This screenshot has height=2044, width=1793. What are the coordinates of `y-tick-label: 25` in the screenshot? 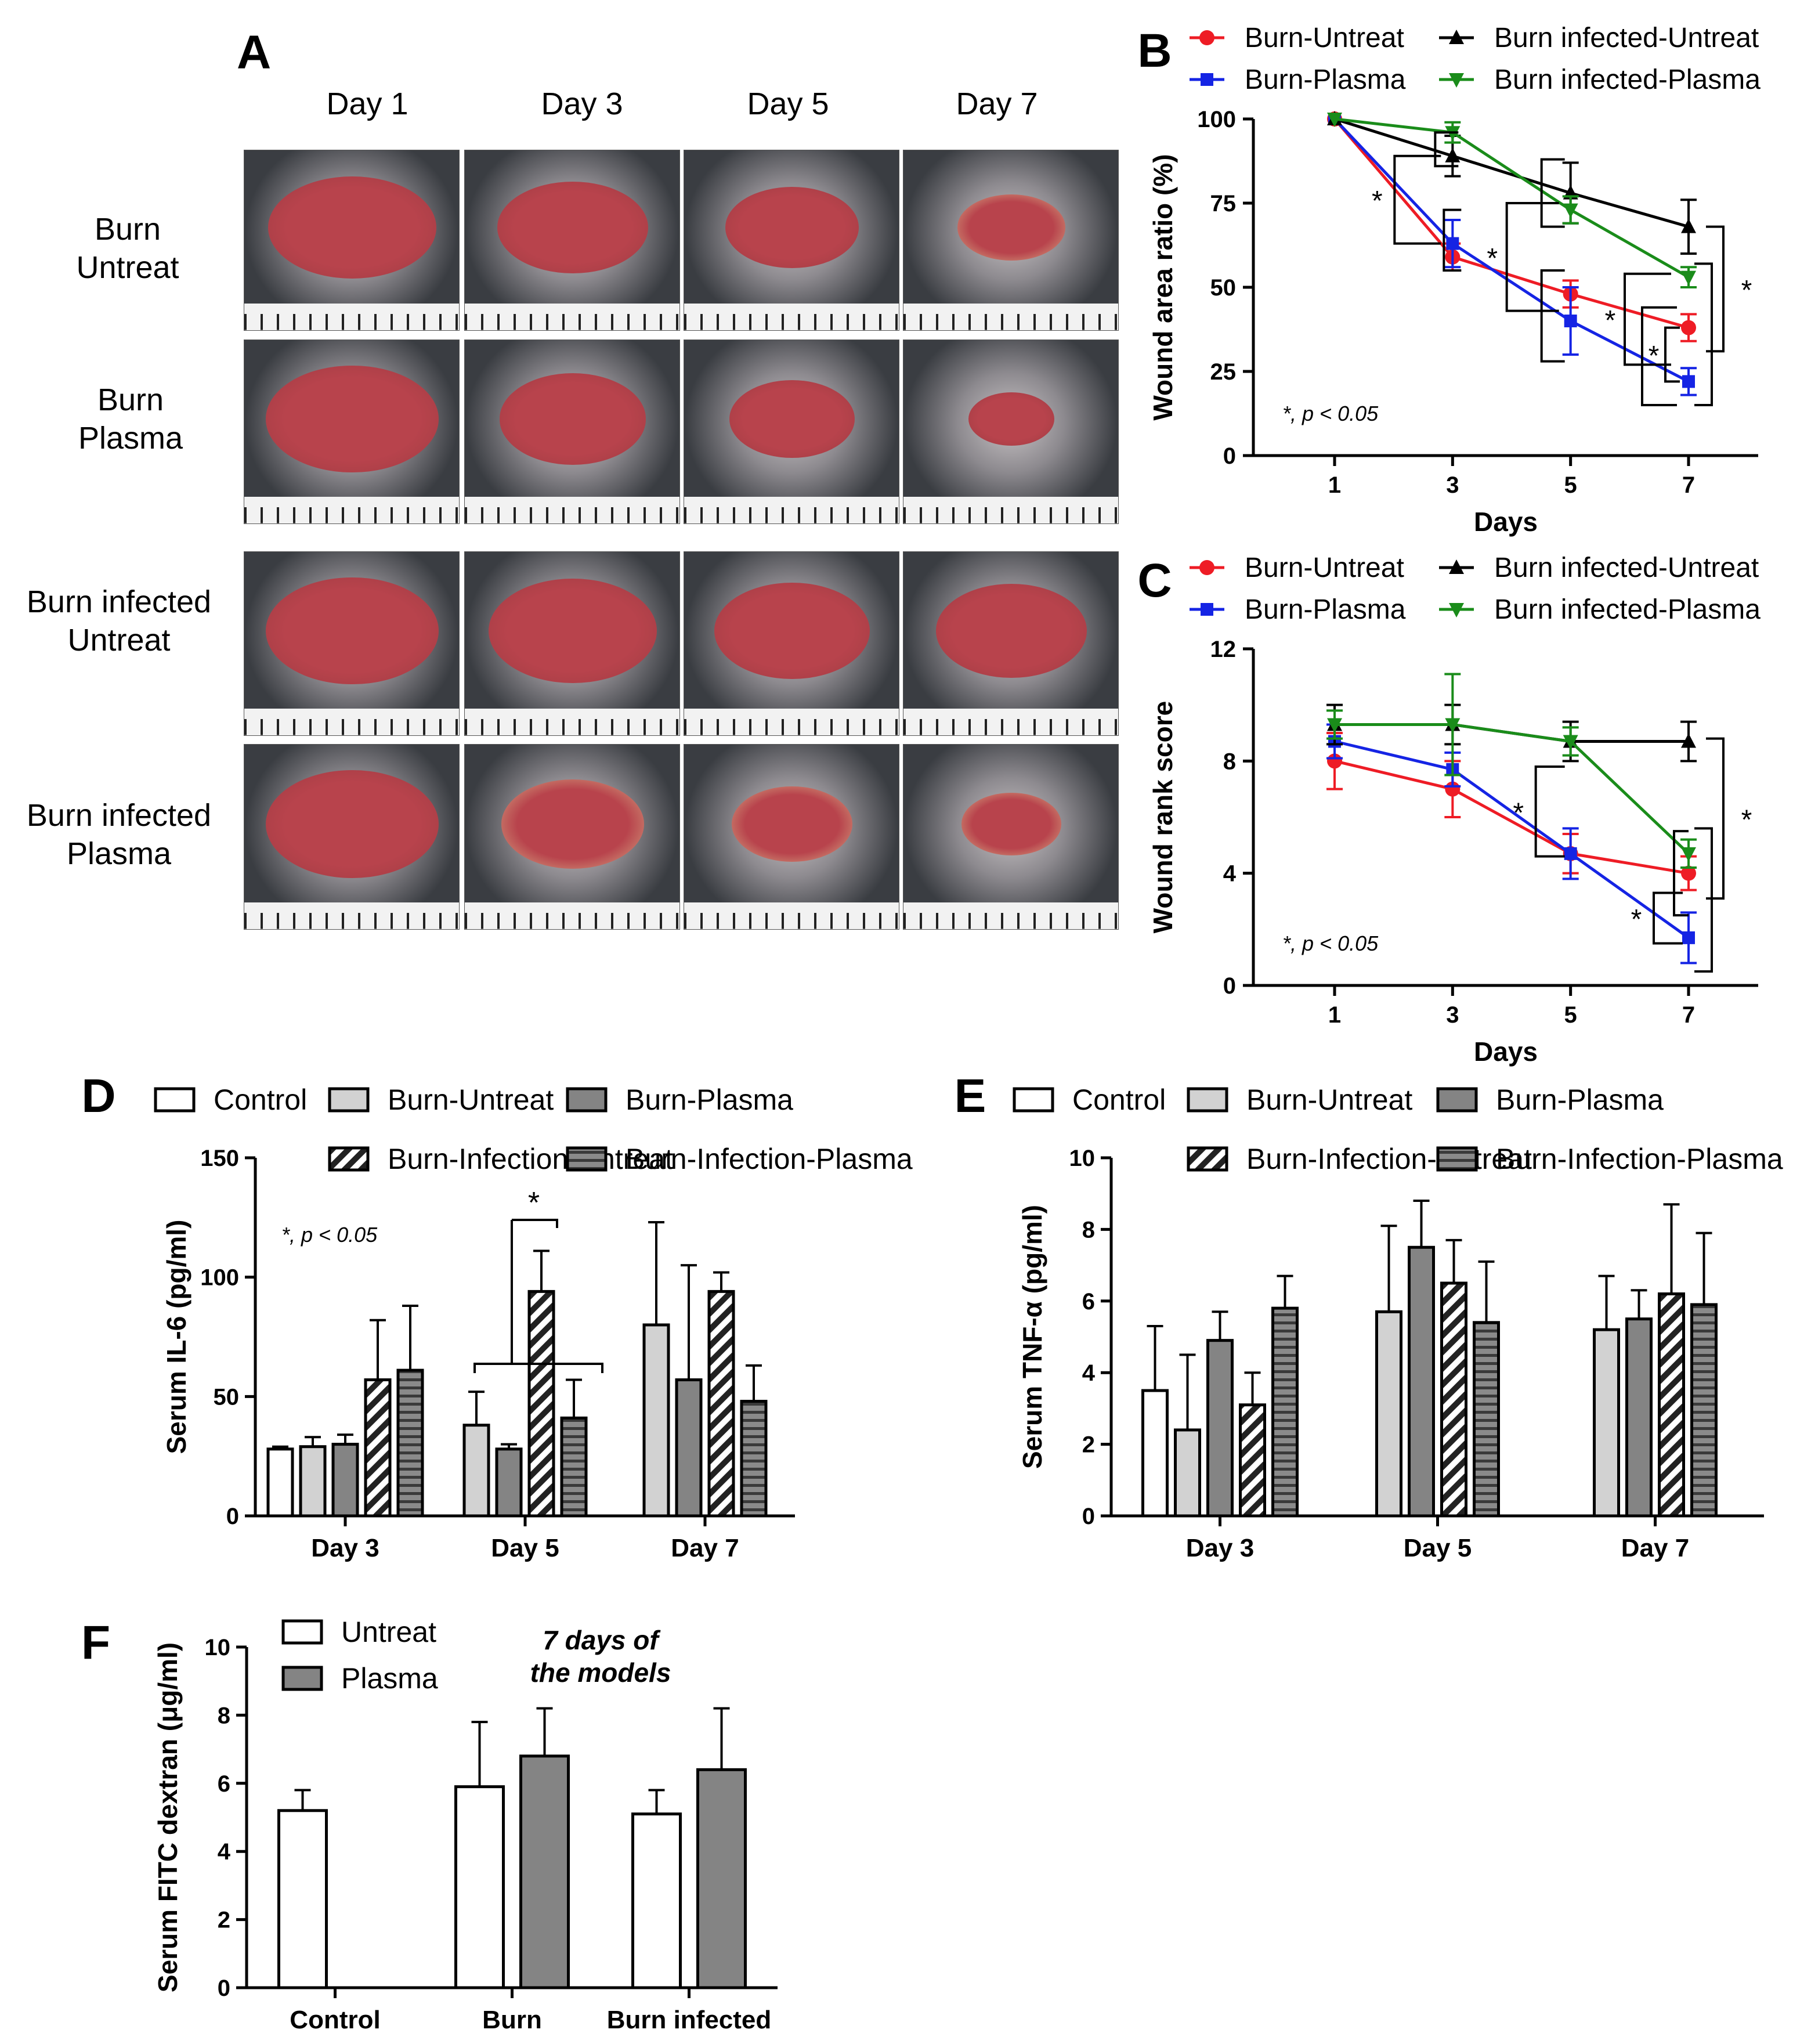 It's located at (1224, 372).